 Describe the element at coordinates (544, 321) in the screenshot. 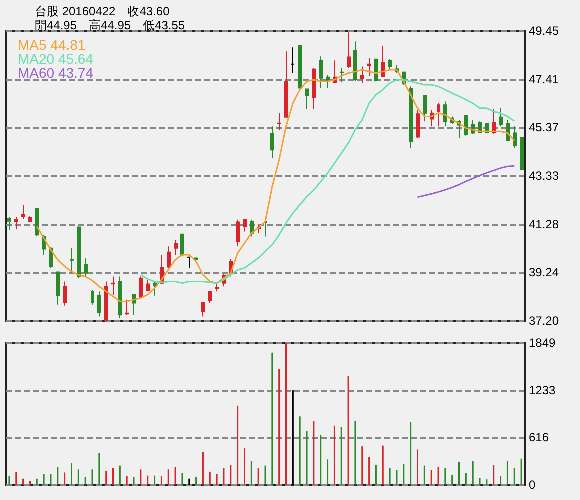

I see `y-tick-label: 37.20` at that location.